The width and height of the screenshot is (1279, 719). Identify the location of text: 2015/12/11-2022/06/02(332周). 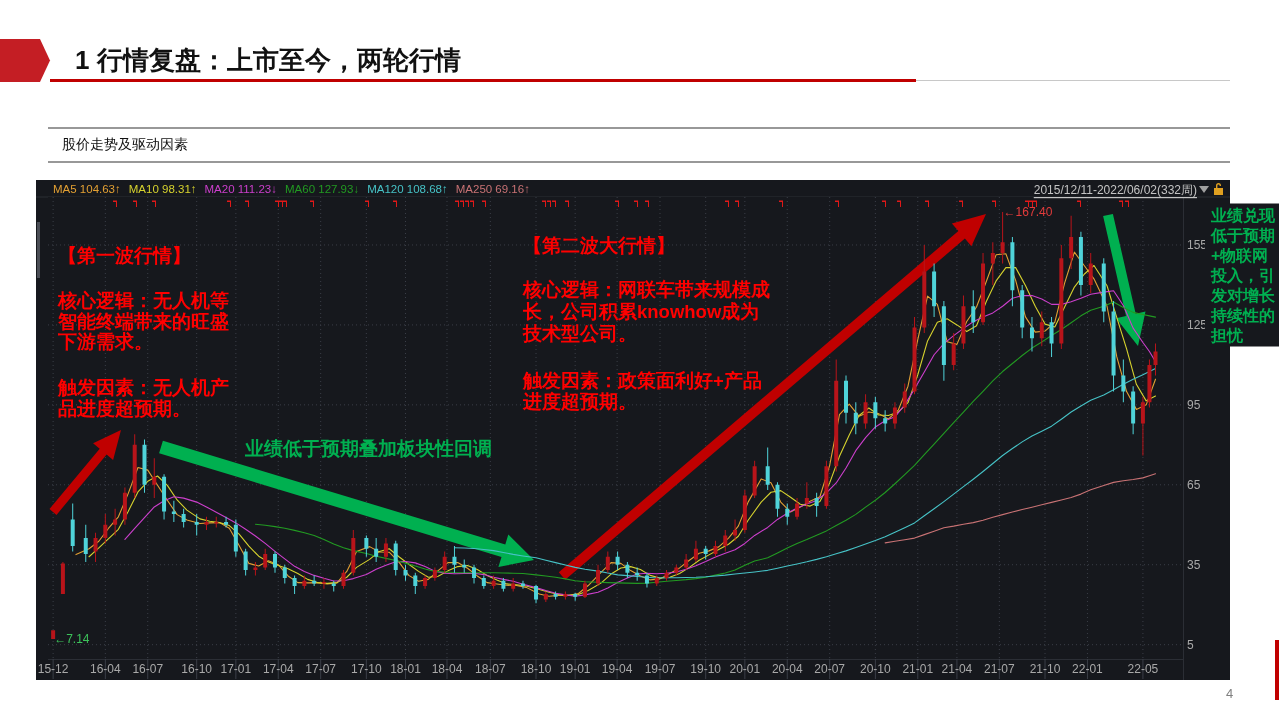
(1115, 190).